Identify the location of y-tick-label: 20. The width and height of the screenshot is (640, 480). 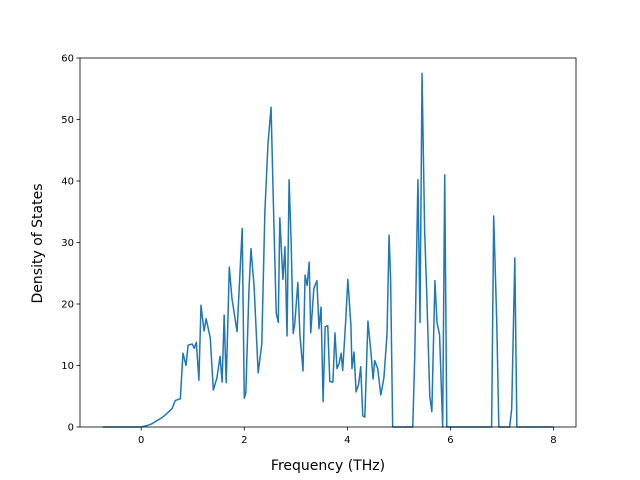
(67, 305).